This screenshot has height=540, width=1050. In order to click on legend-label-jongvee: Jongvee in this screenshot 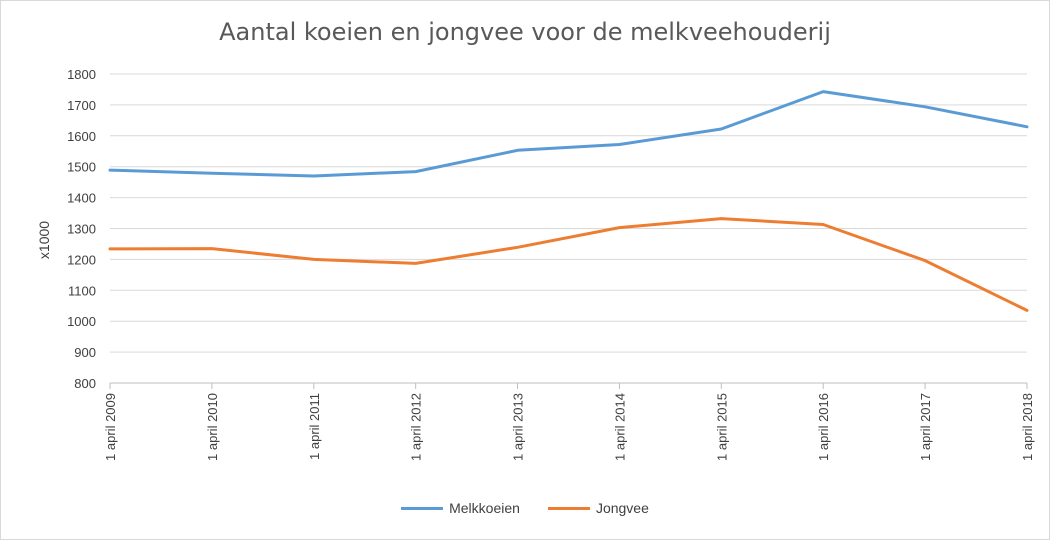, I will do `click(622, 508)`.